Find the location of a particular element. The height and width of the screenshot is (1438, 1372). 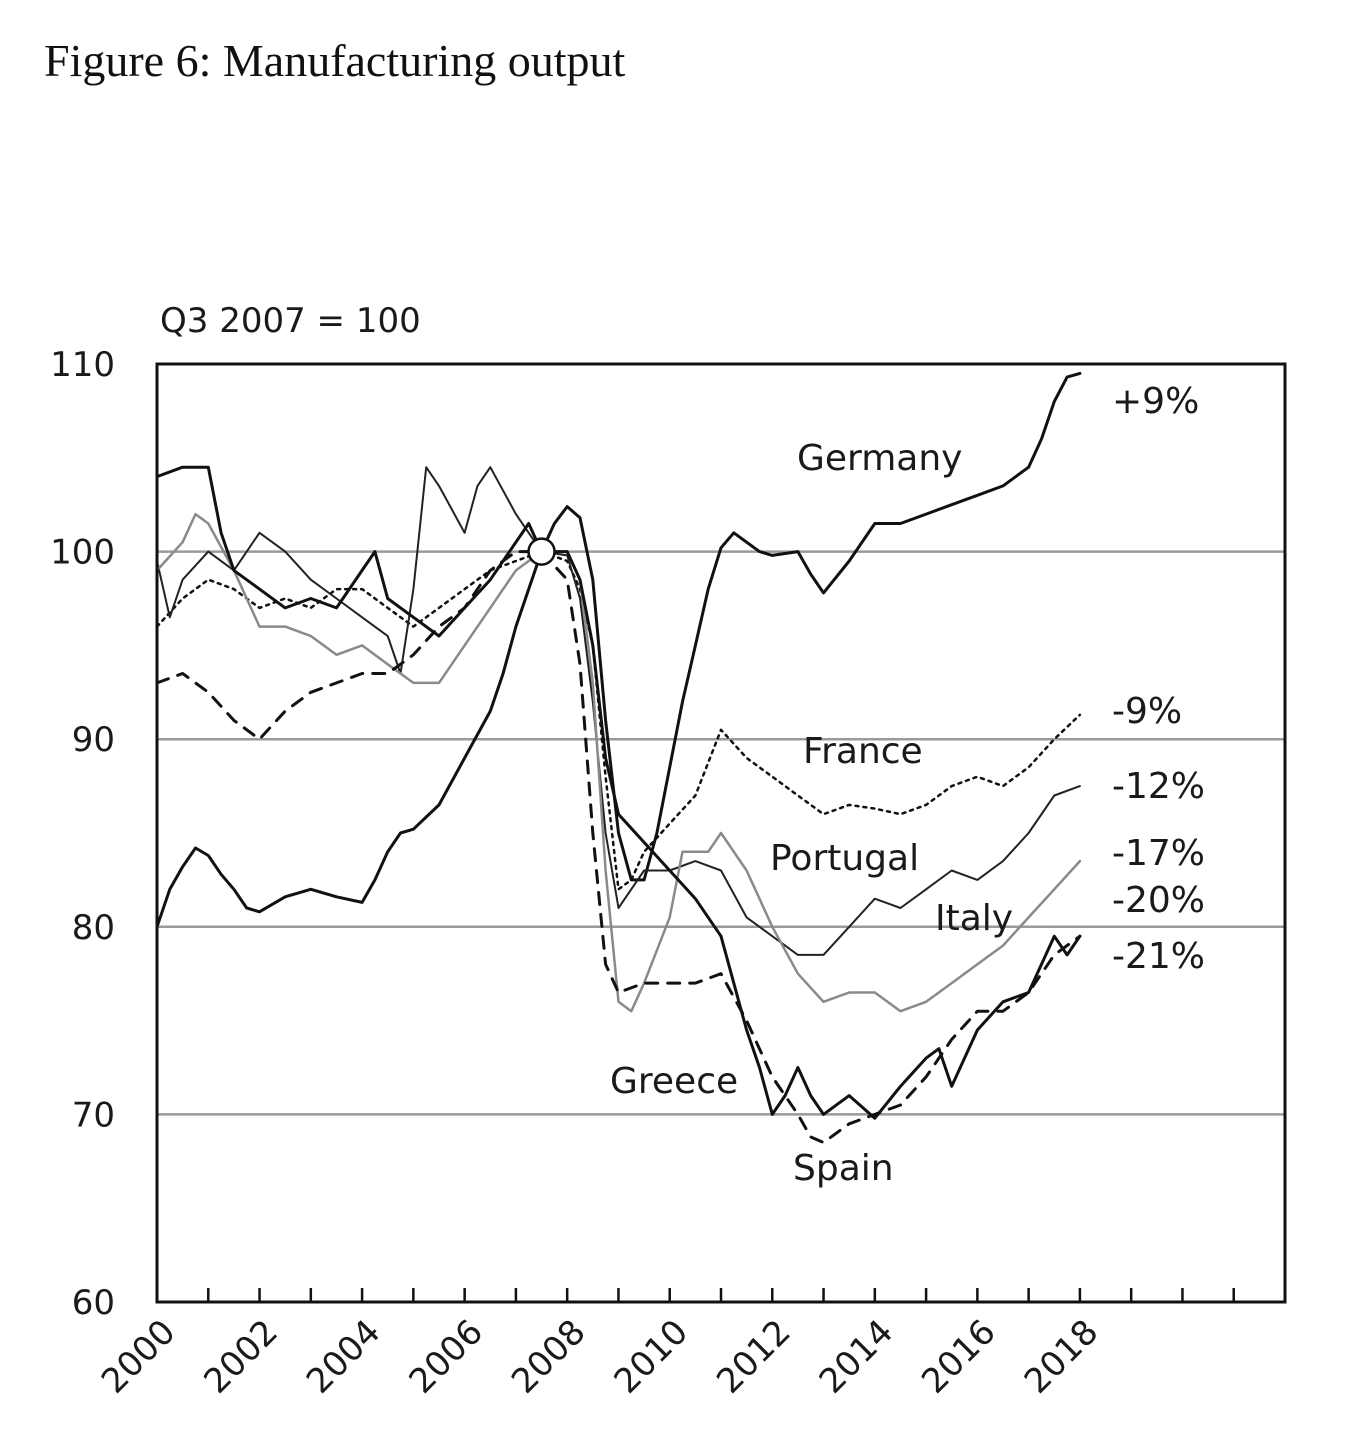

x-tick-label: 2018 is located at coordinates (1061, 1356).